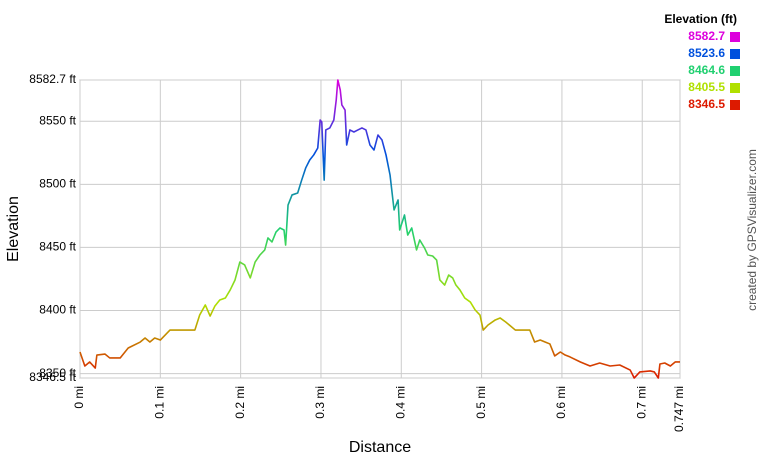 This screenshot has height=460, width=760. What do you see at coordinates (57, 184) in the screenshot?
I see `y-tick-label: 8500 ft` at bounding box center [57, 184].